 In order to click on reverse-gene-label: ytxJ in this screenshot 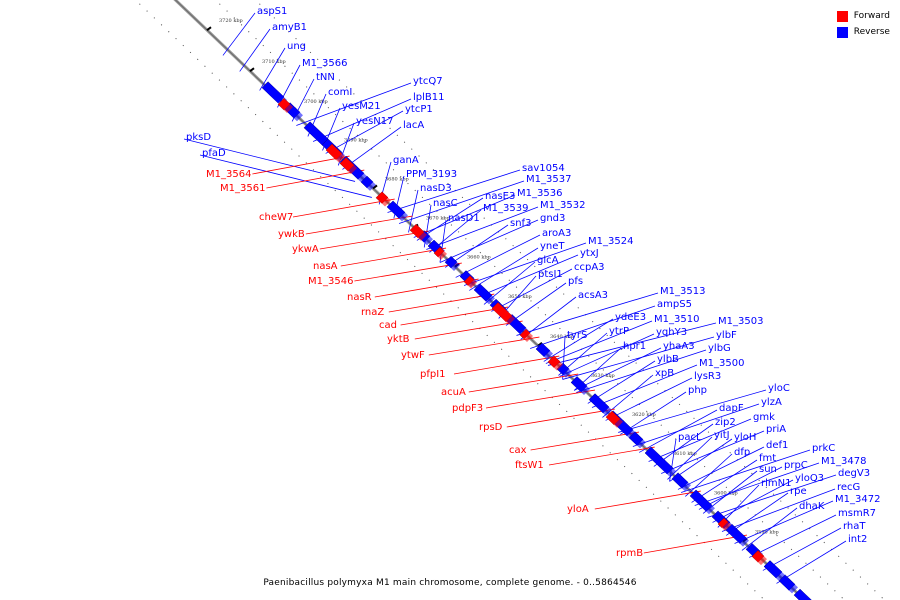, I will do `click(589, 253)`.